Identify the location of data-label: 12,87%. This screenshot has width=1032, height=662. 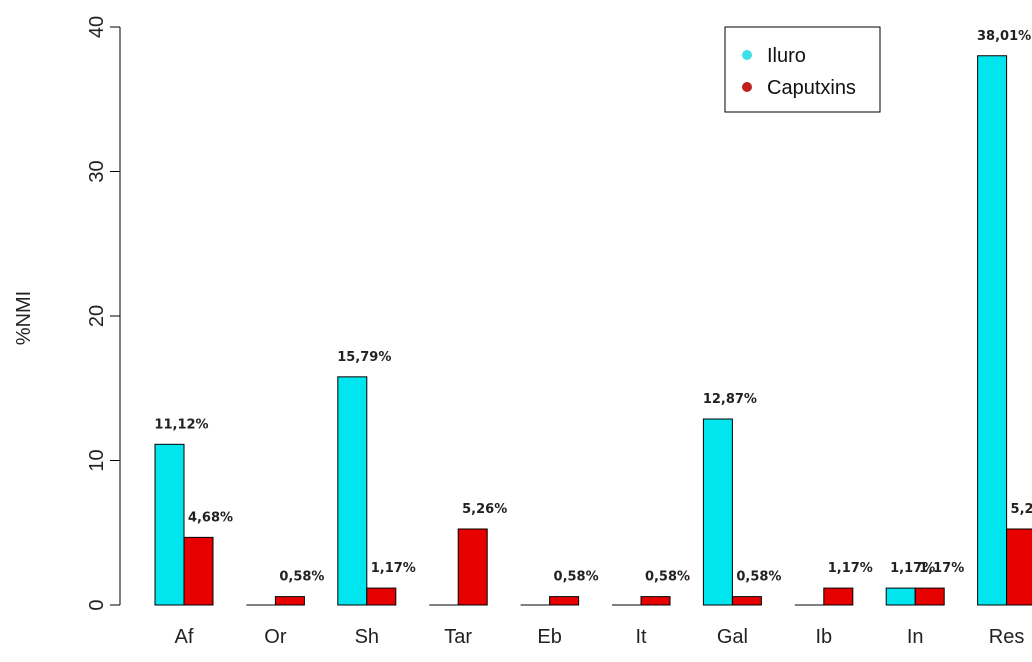
(730, 399).